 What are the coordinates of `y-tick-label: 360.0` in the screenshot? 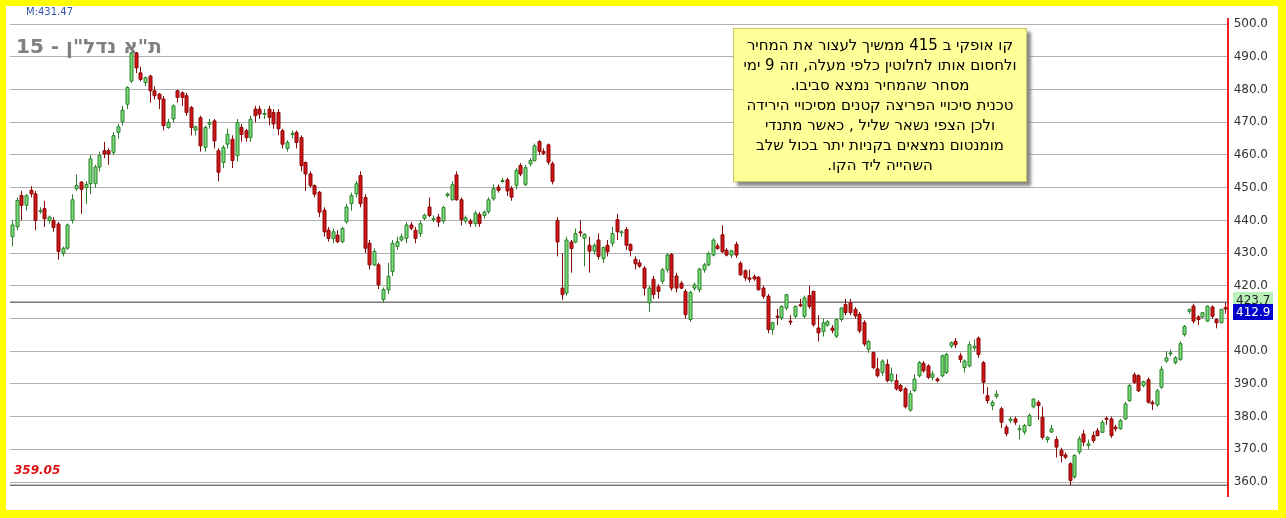 It's located at (1251, 481).